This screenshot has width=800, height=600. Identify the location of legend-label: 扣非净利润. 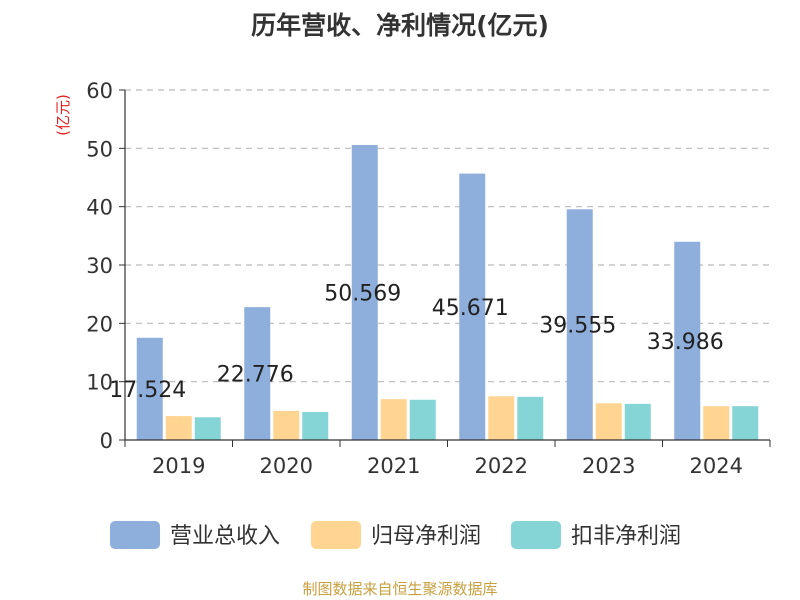
(626, 536).